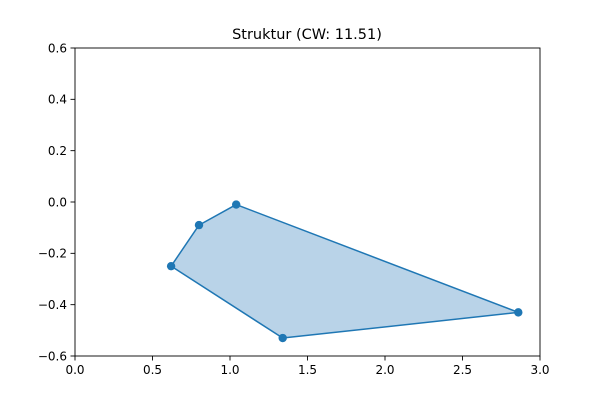 The height and width of the screenshot is (400, 600). Describe the element at coordinates (229, 370) in the screenshot. I see `x-tick-label: 1.0` at that location.